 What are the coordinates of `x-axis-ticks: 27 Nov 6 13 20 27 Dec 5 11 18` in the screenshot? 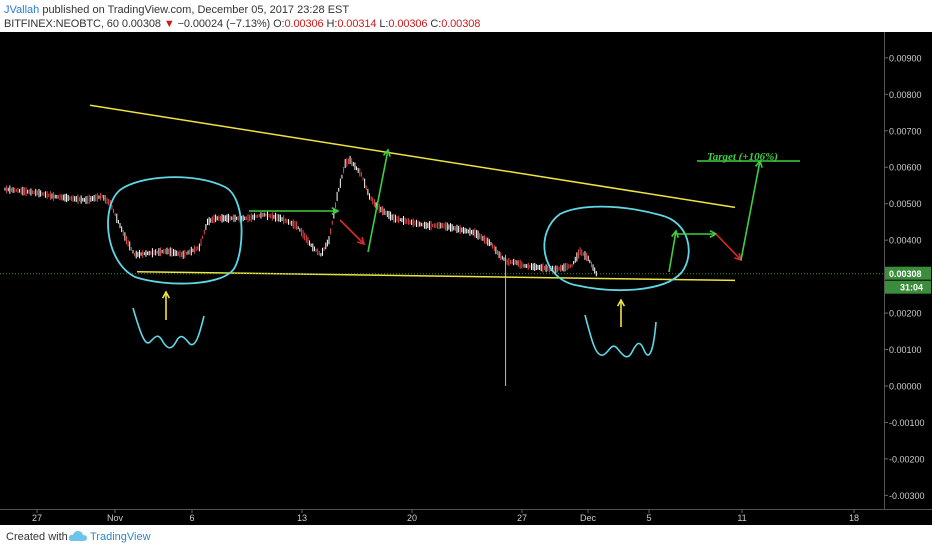 It's located at (445, 516).